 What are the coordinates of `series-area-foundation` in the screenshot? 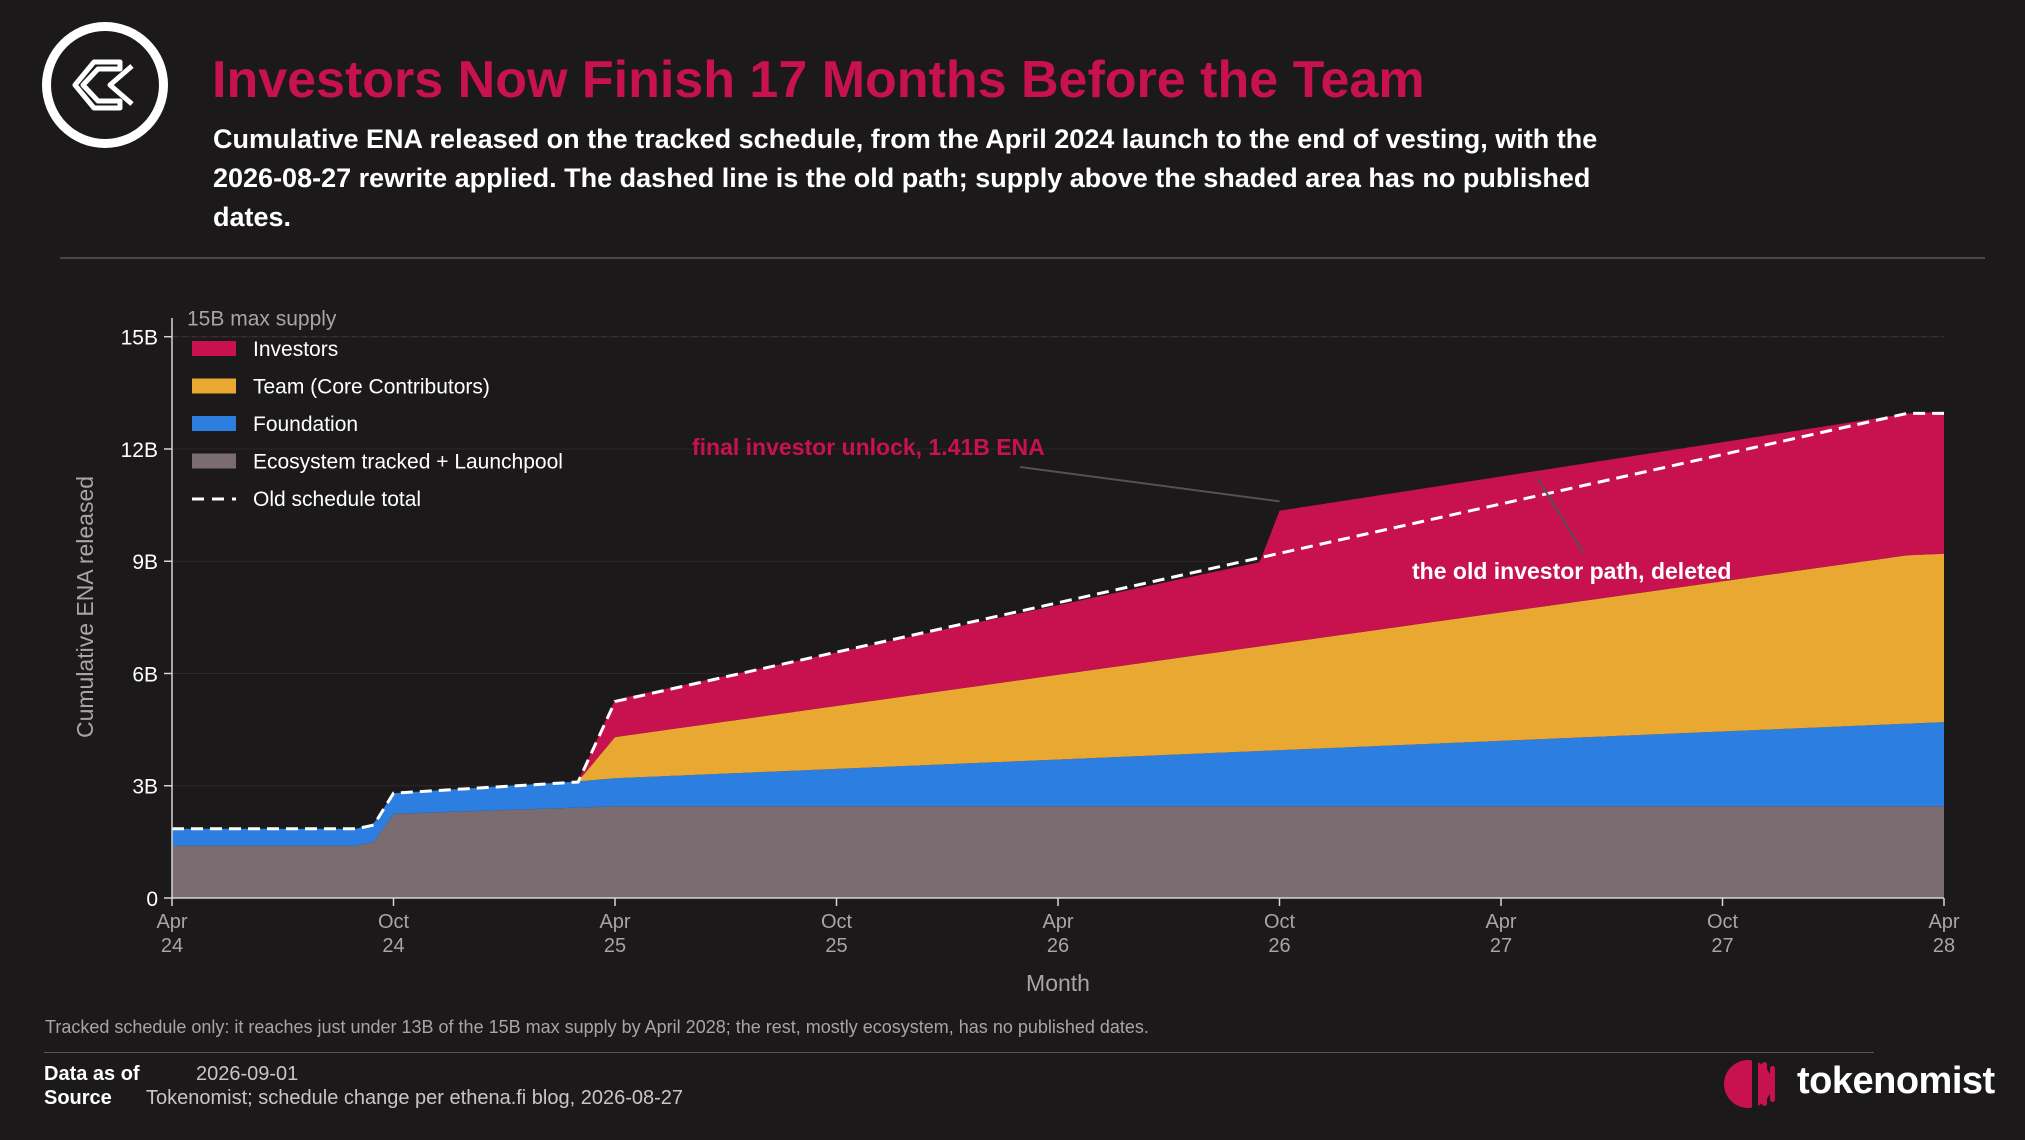 It's located at (1058, 784).